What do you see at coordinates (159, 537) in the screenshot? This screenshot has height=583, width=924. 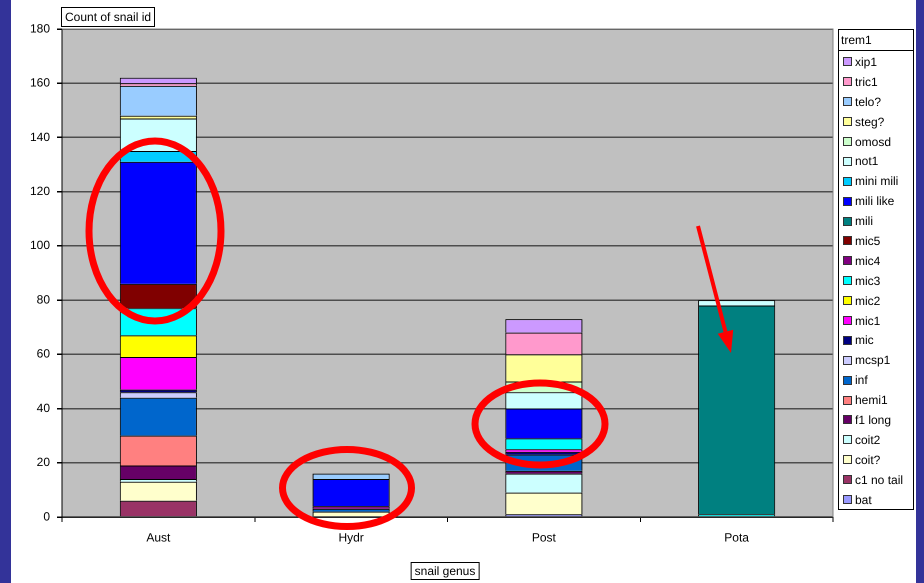 I see `x-tick-label: Aust` at bounding box center [159, 537].